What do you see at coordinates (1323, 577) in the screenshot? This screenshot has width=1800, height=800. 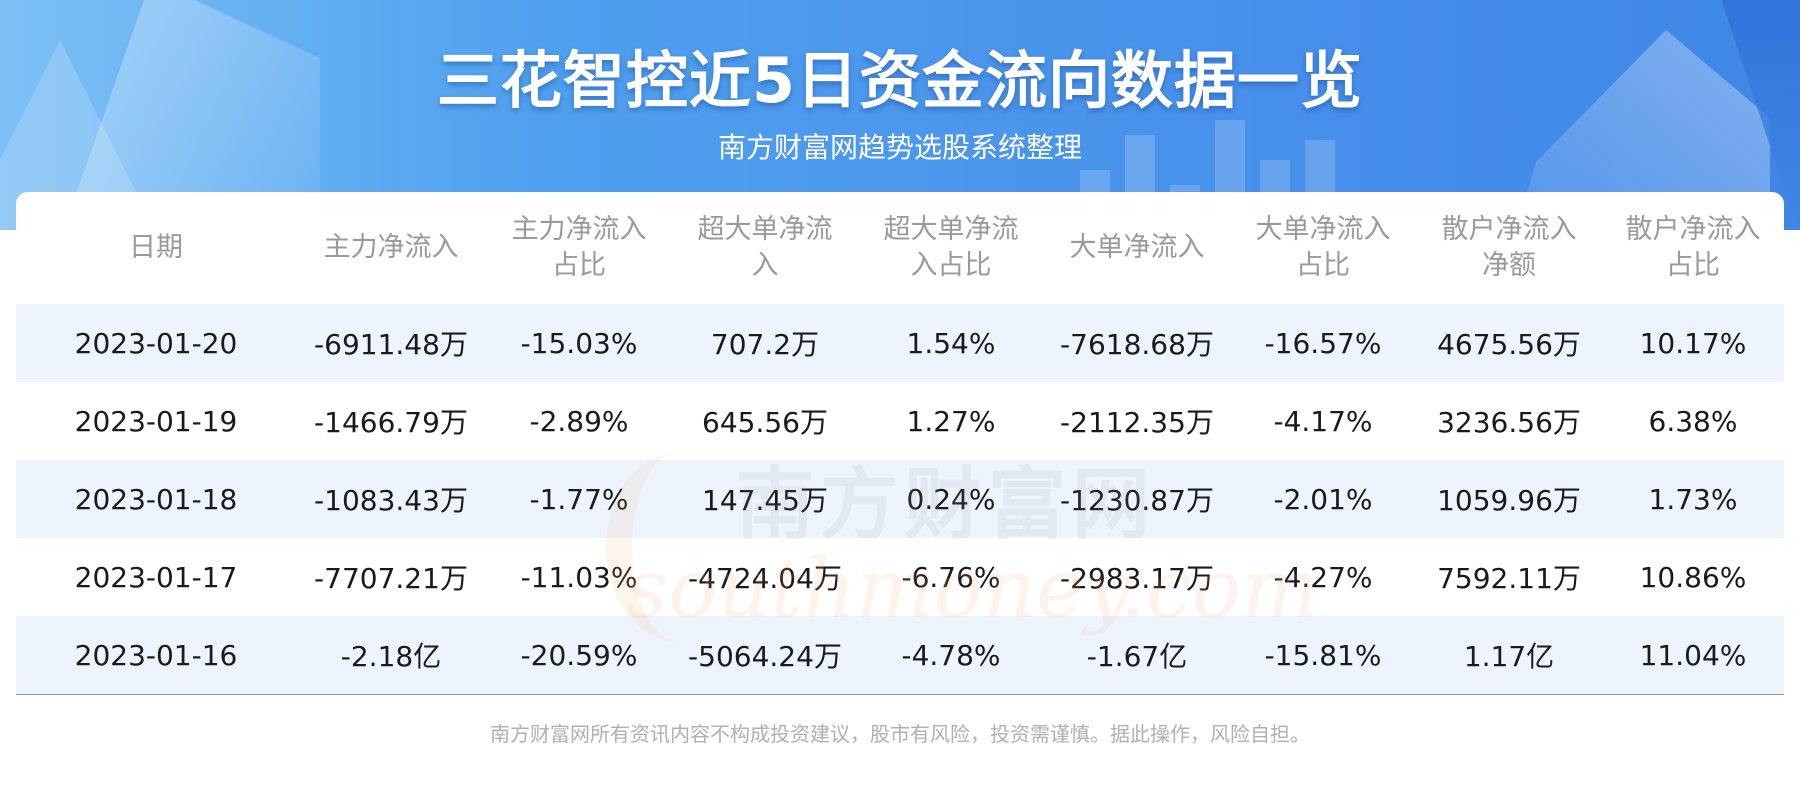 I see `table-cell: -4.27%` at bounding box center [1323, 577].